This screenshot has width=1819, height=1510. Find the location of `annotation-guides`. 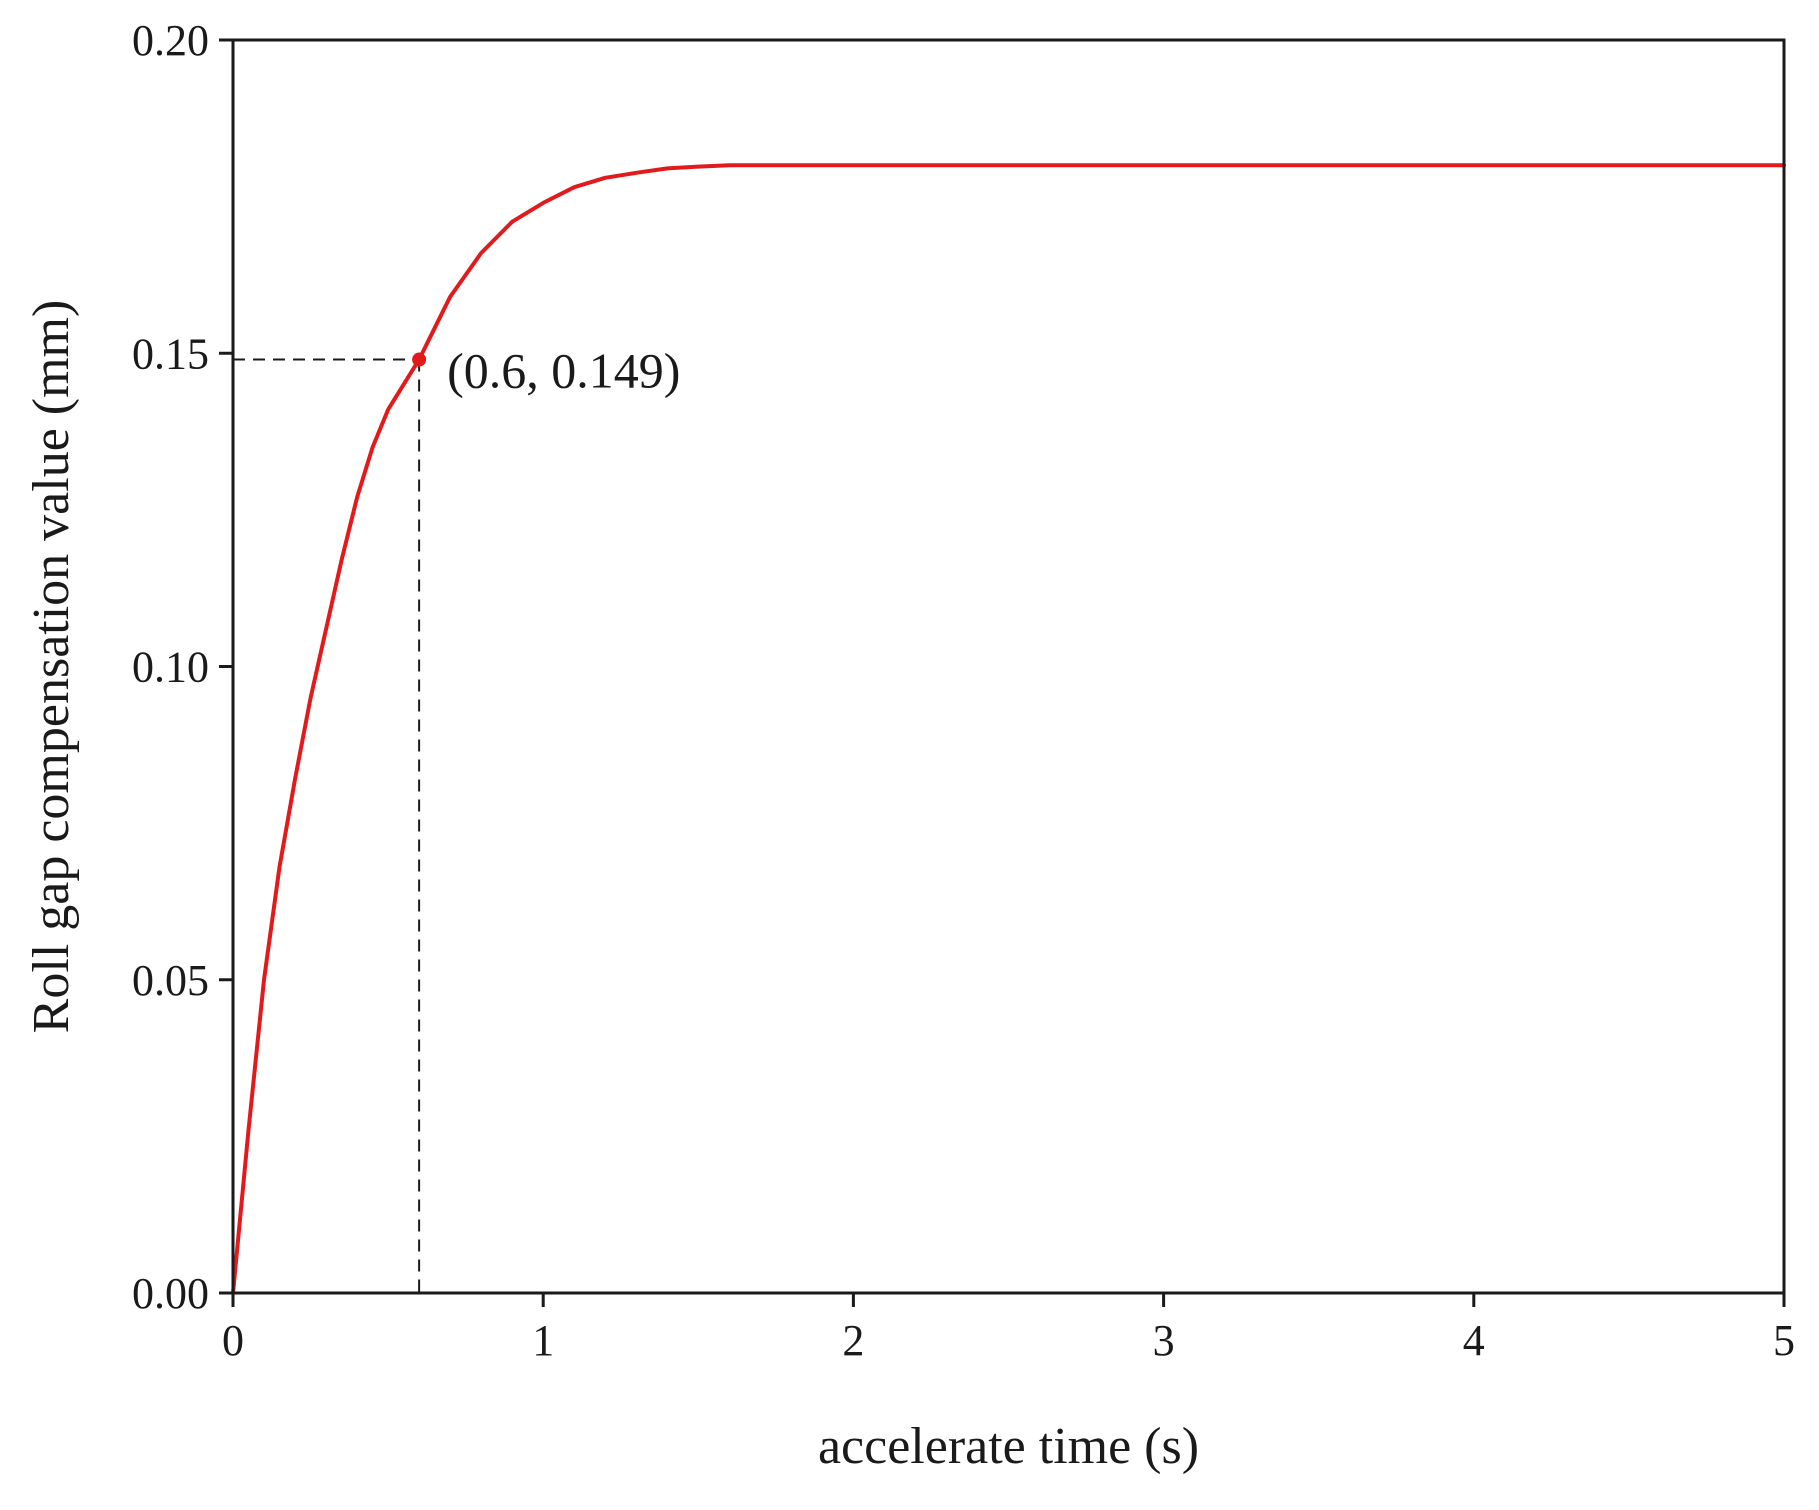

annotation-guides is located at coordinates (327, 825).